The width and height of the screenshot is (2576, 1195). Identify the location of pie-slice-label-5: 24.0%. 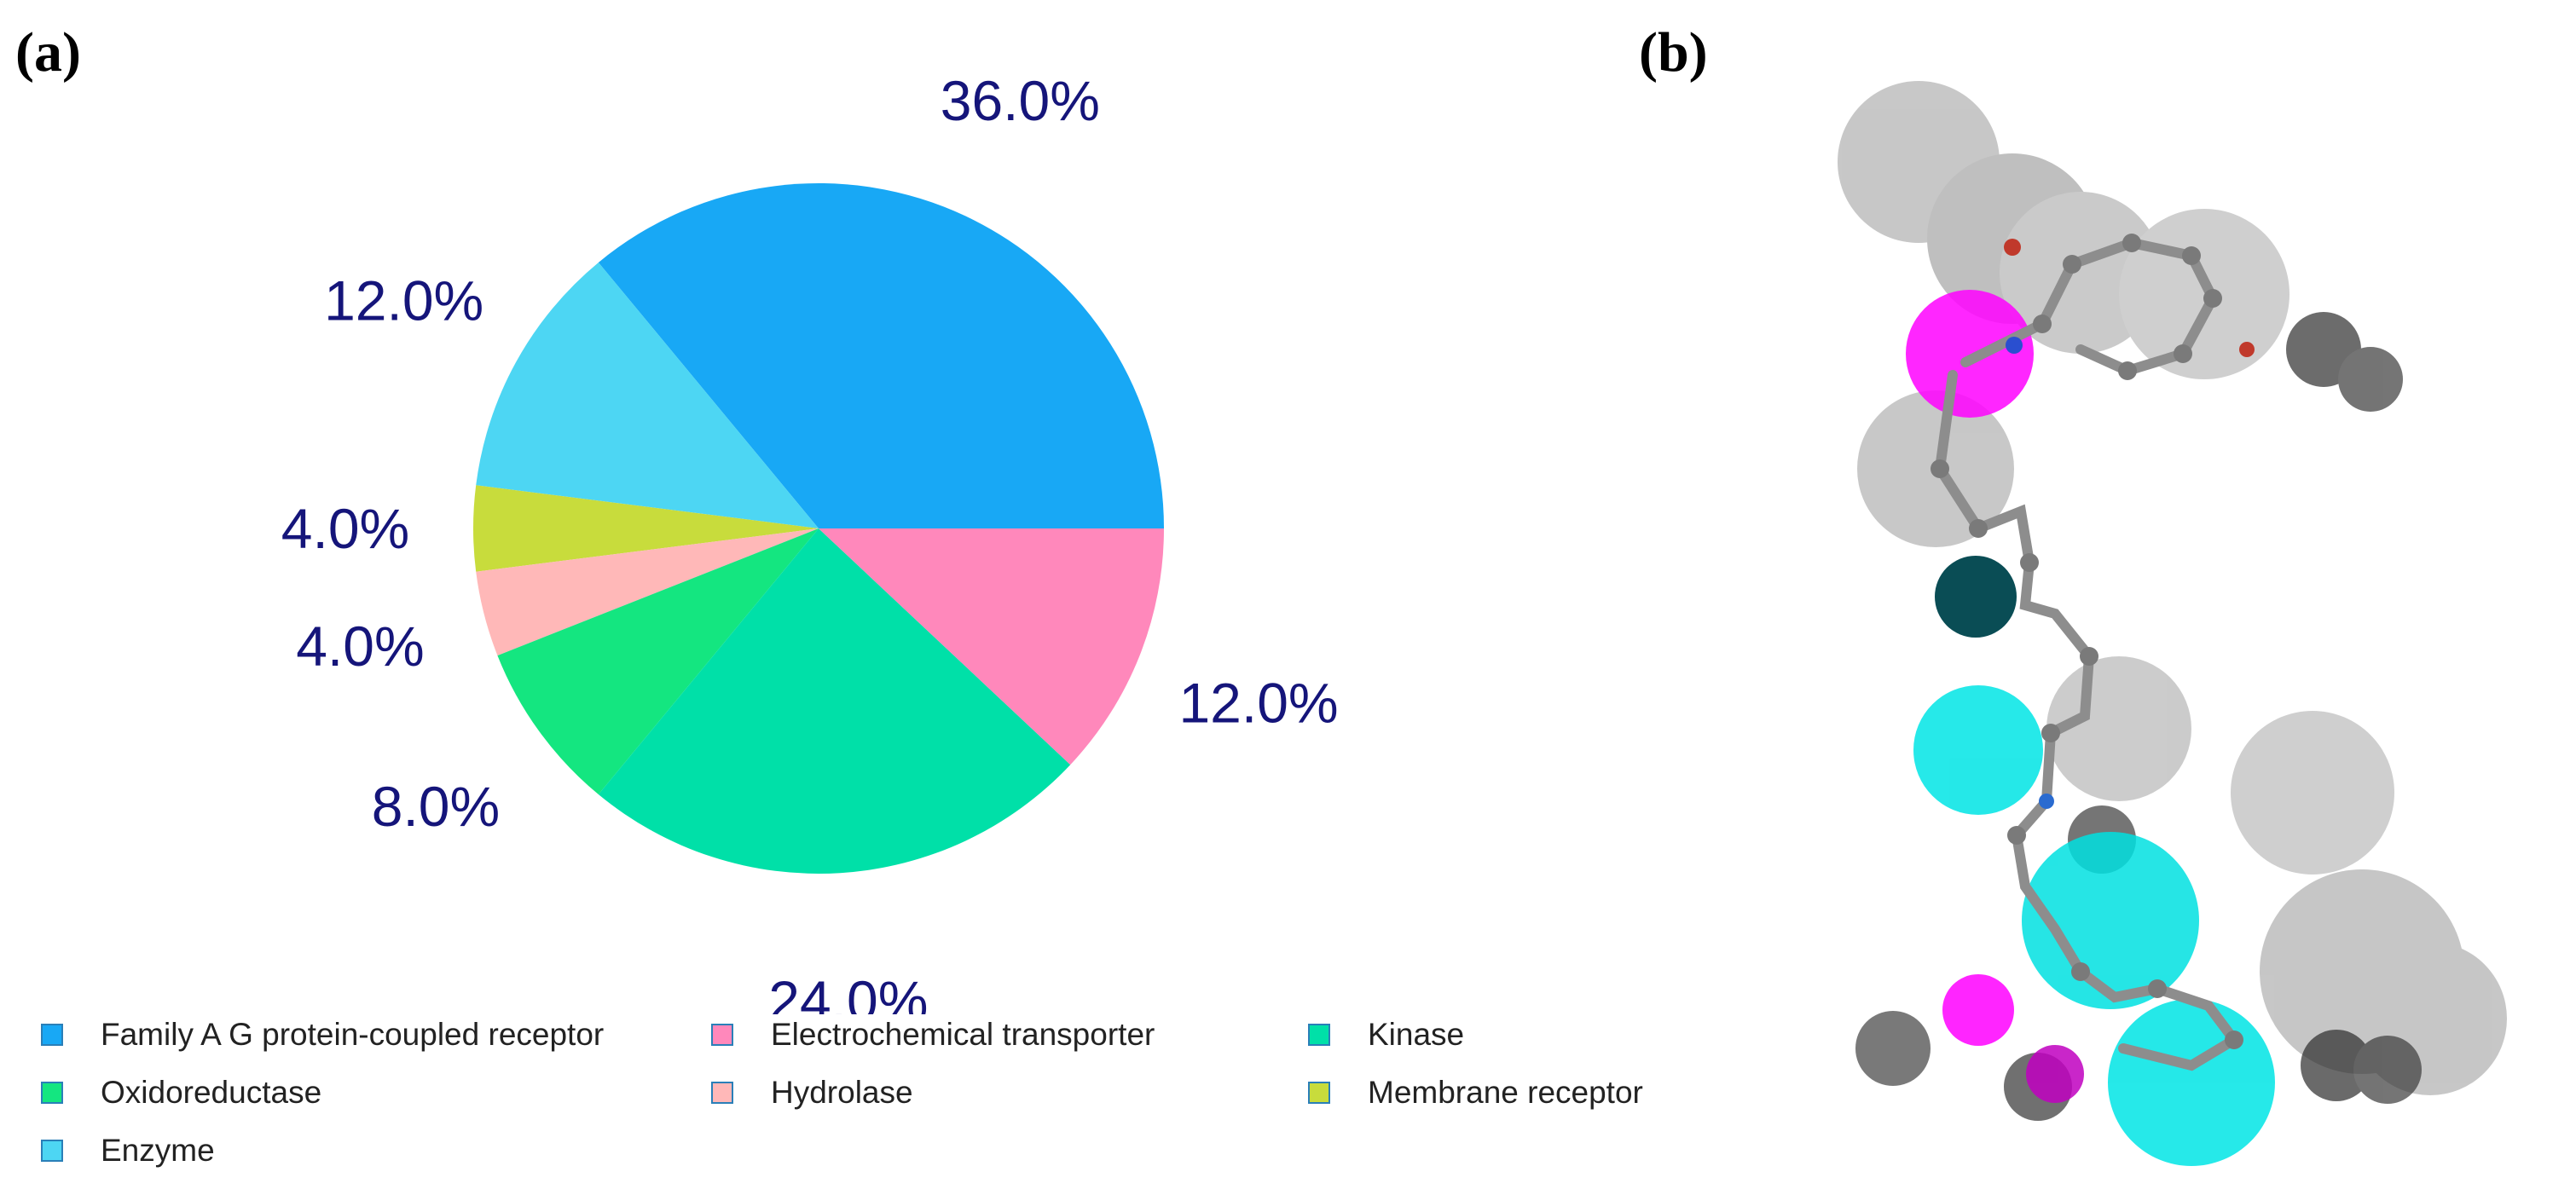
(848, 991).